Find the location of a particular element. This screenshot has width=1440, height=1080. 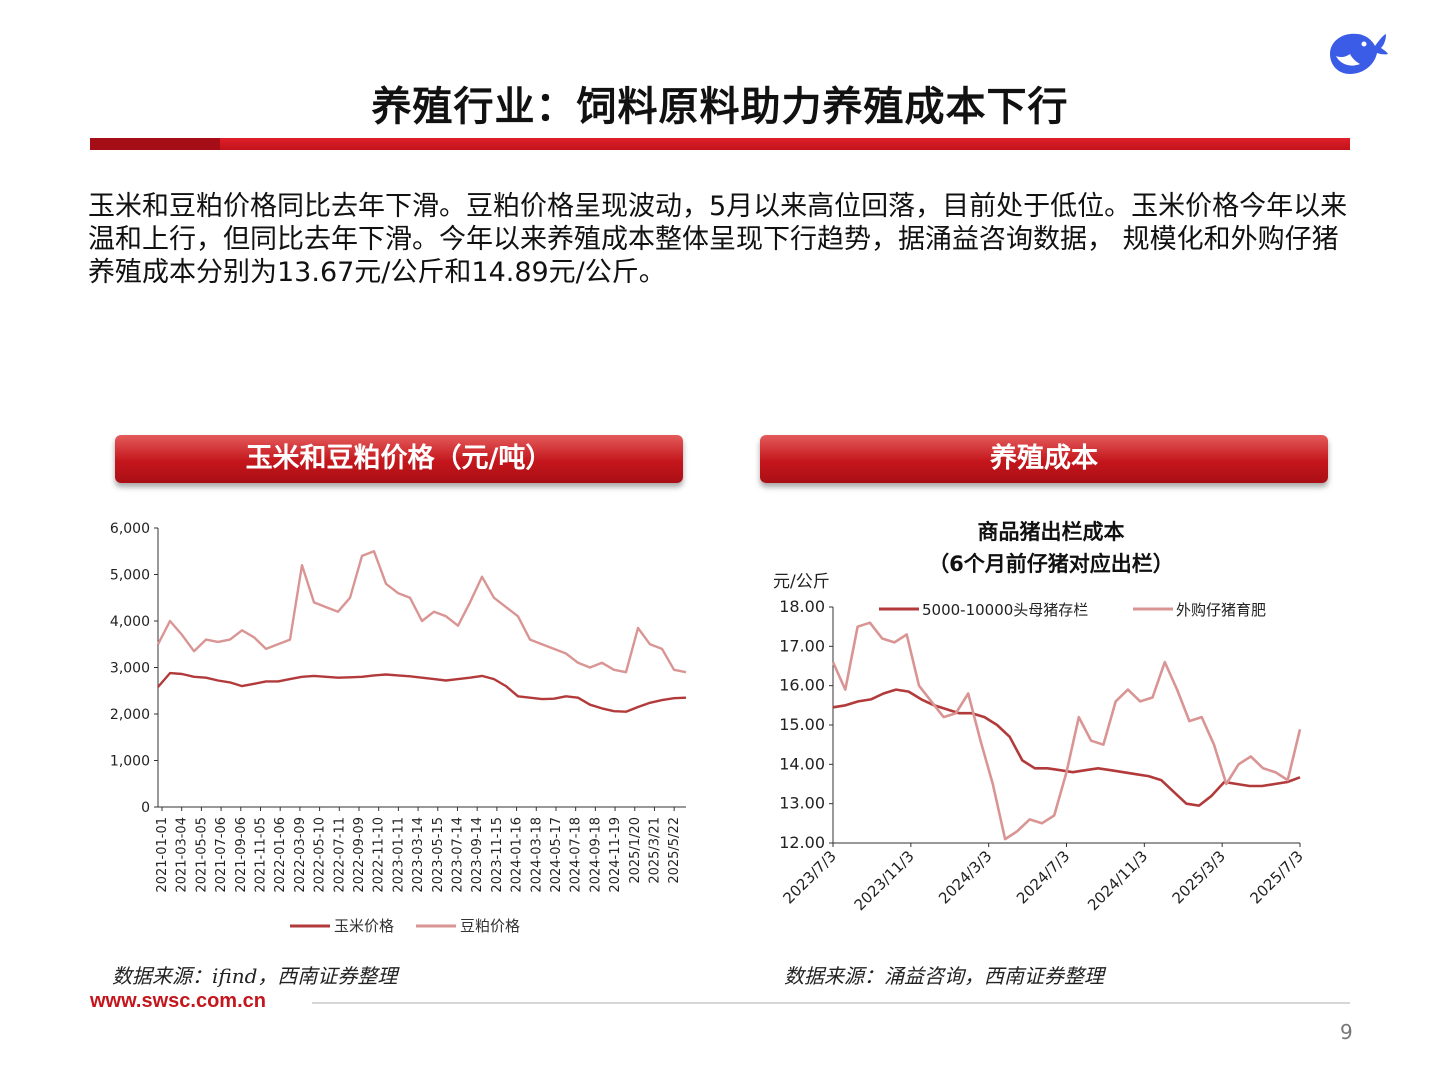

x-tick-label: 2022-05-10 is located at coordinates (320, 855).